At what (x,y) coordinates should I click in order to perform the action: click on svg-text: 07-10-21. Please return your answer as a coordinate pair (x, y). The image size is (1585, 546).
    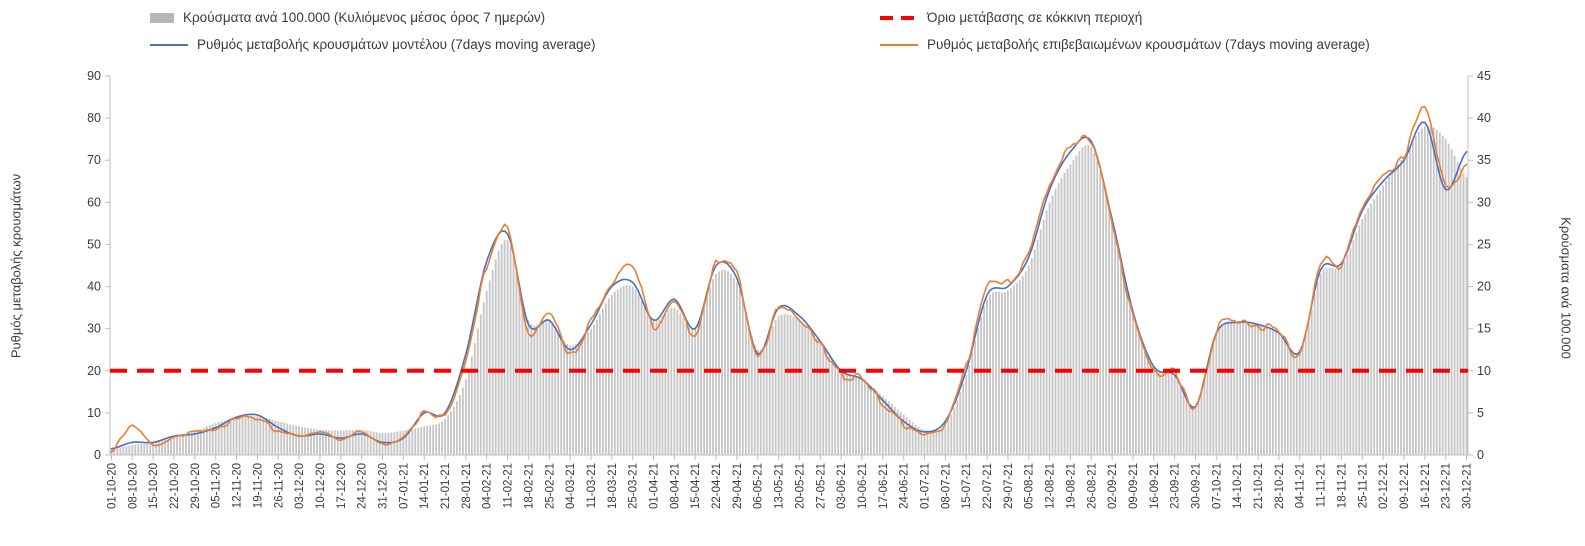
    Looking at the image, I should click on (1217, 486).